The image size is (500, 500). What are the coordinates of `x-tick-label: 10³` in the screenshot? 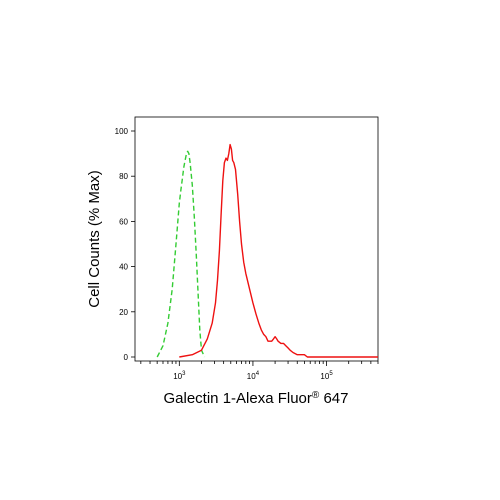 It's located at (179, 376).